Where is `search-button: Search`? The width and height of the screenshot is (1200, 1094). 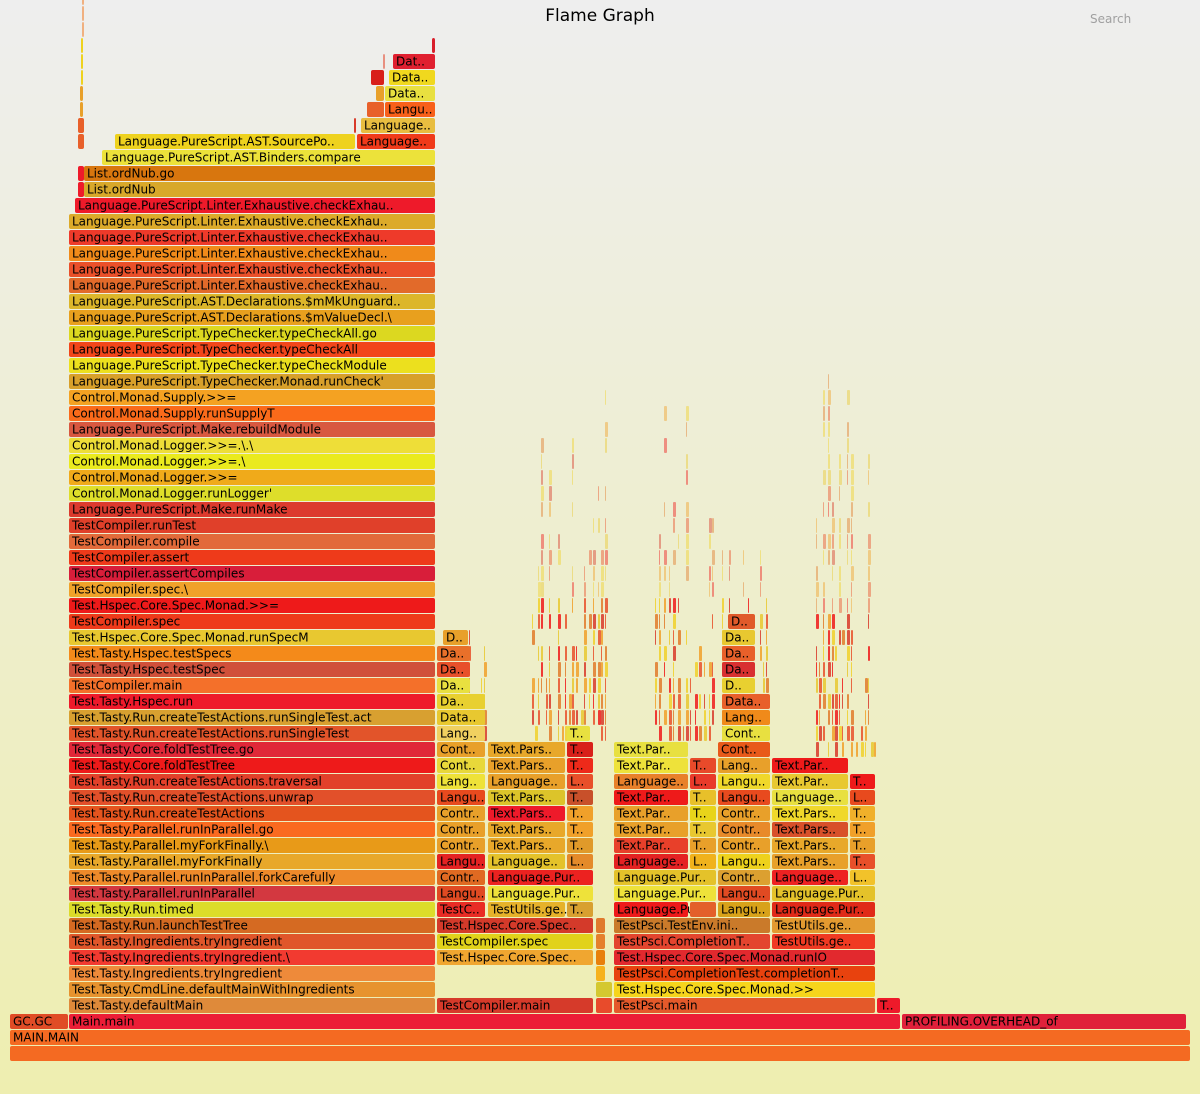
search-button: Search is located at coordinates (1111, 19).